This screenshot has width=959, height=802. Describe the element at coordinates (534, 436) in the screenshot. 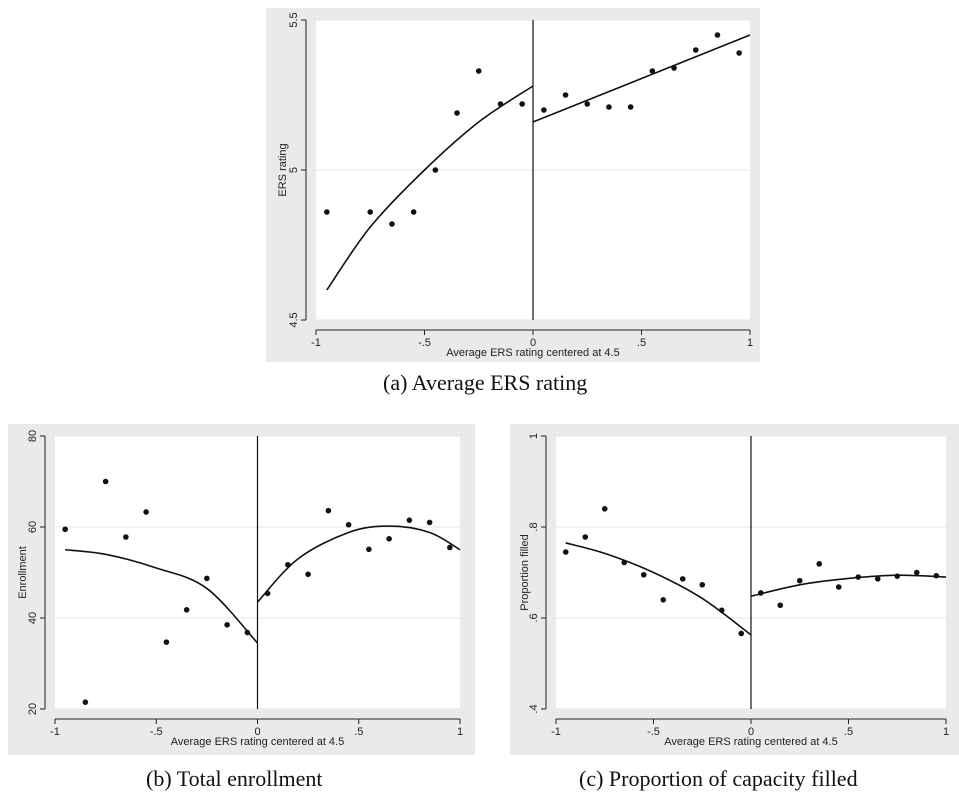

I see `y-tick-label: 1` at that location.